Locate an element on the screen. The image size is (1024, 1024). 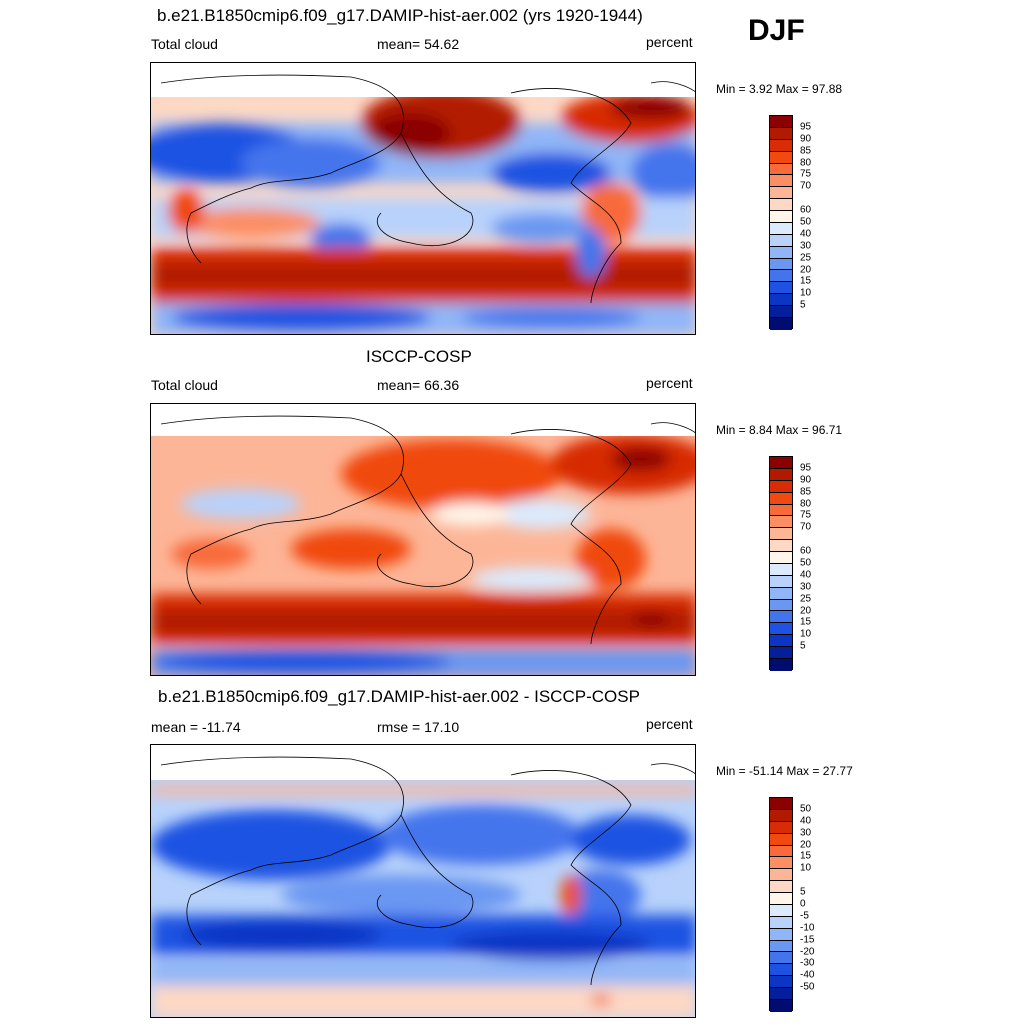
panel2-colorbar is located at coordinates (781, 563).